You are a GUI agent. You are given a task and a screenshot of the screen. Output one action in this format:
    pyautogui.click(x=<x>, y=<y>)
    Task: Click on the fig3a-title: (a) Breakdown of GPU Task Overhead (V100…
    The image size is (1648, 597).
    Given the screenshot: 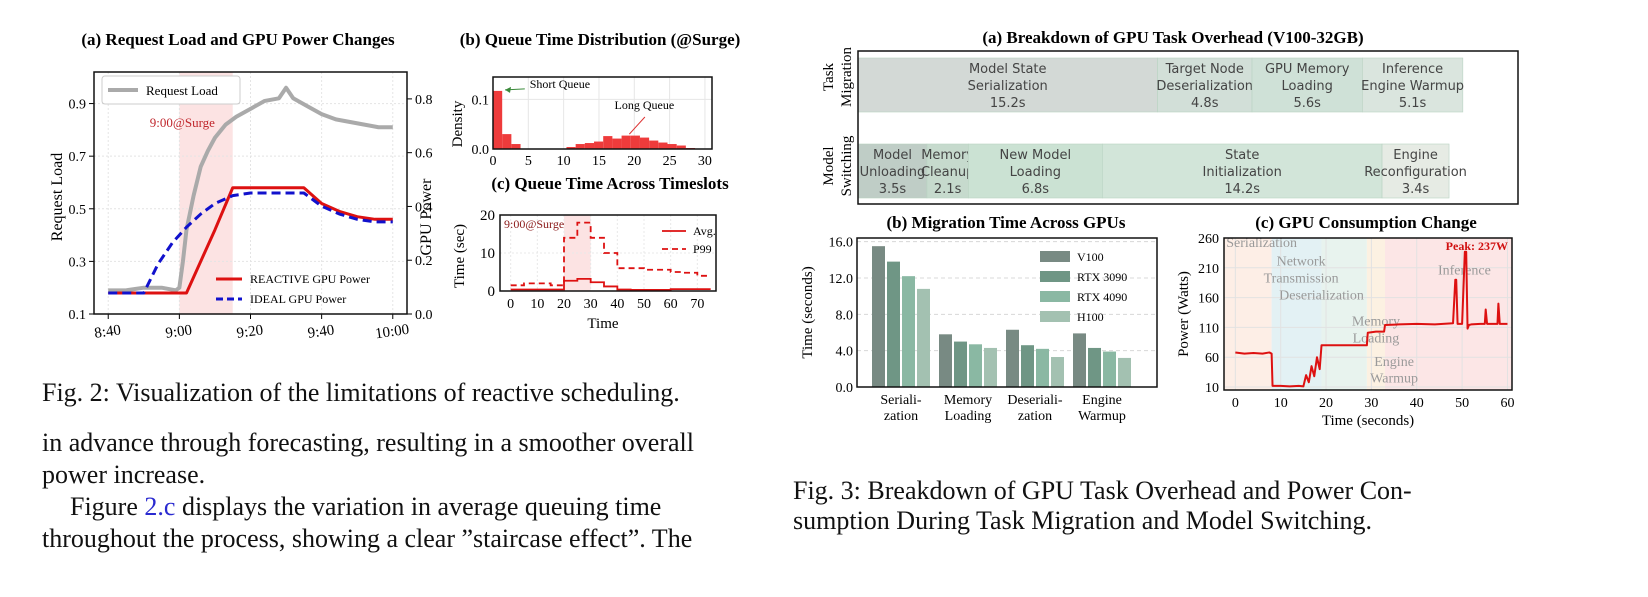 What is the action you would take?
    pyautogui.click(x=1172, y=37)
    